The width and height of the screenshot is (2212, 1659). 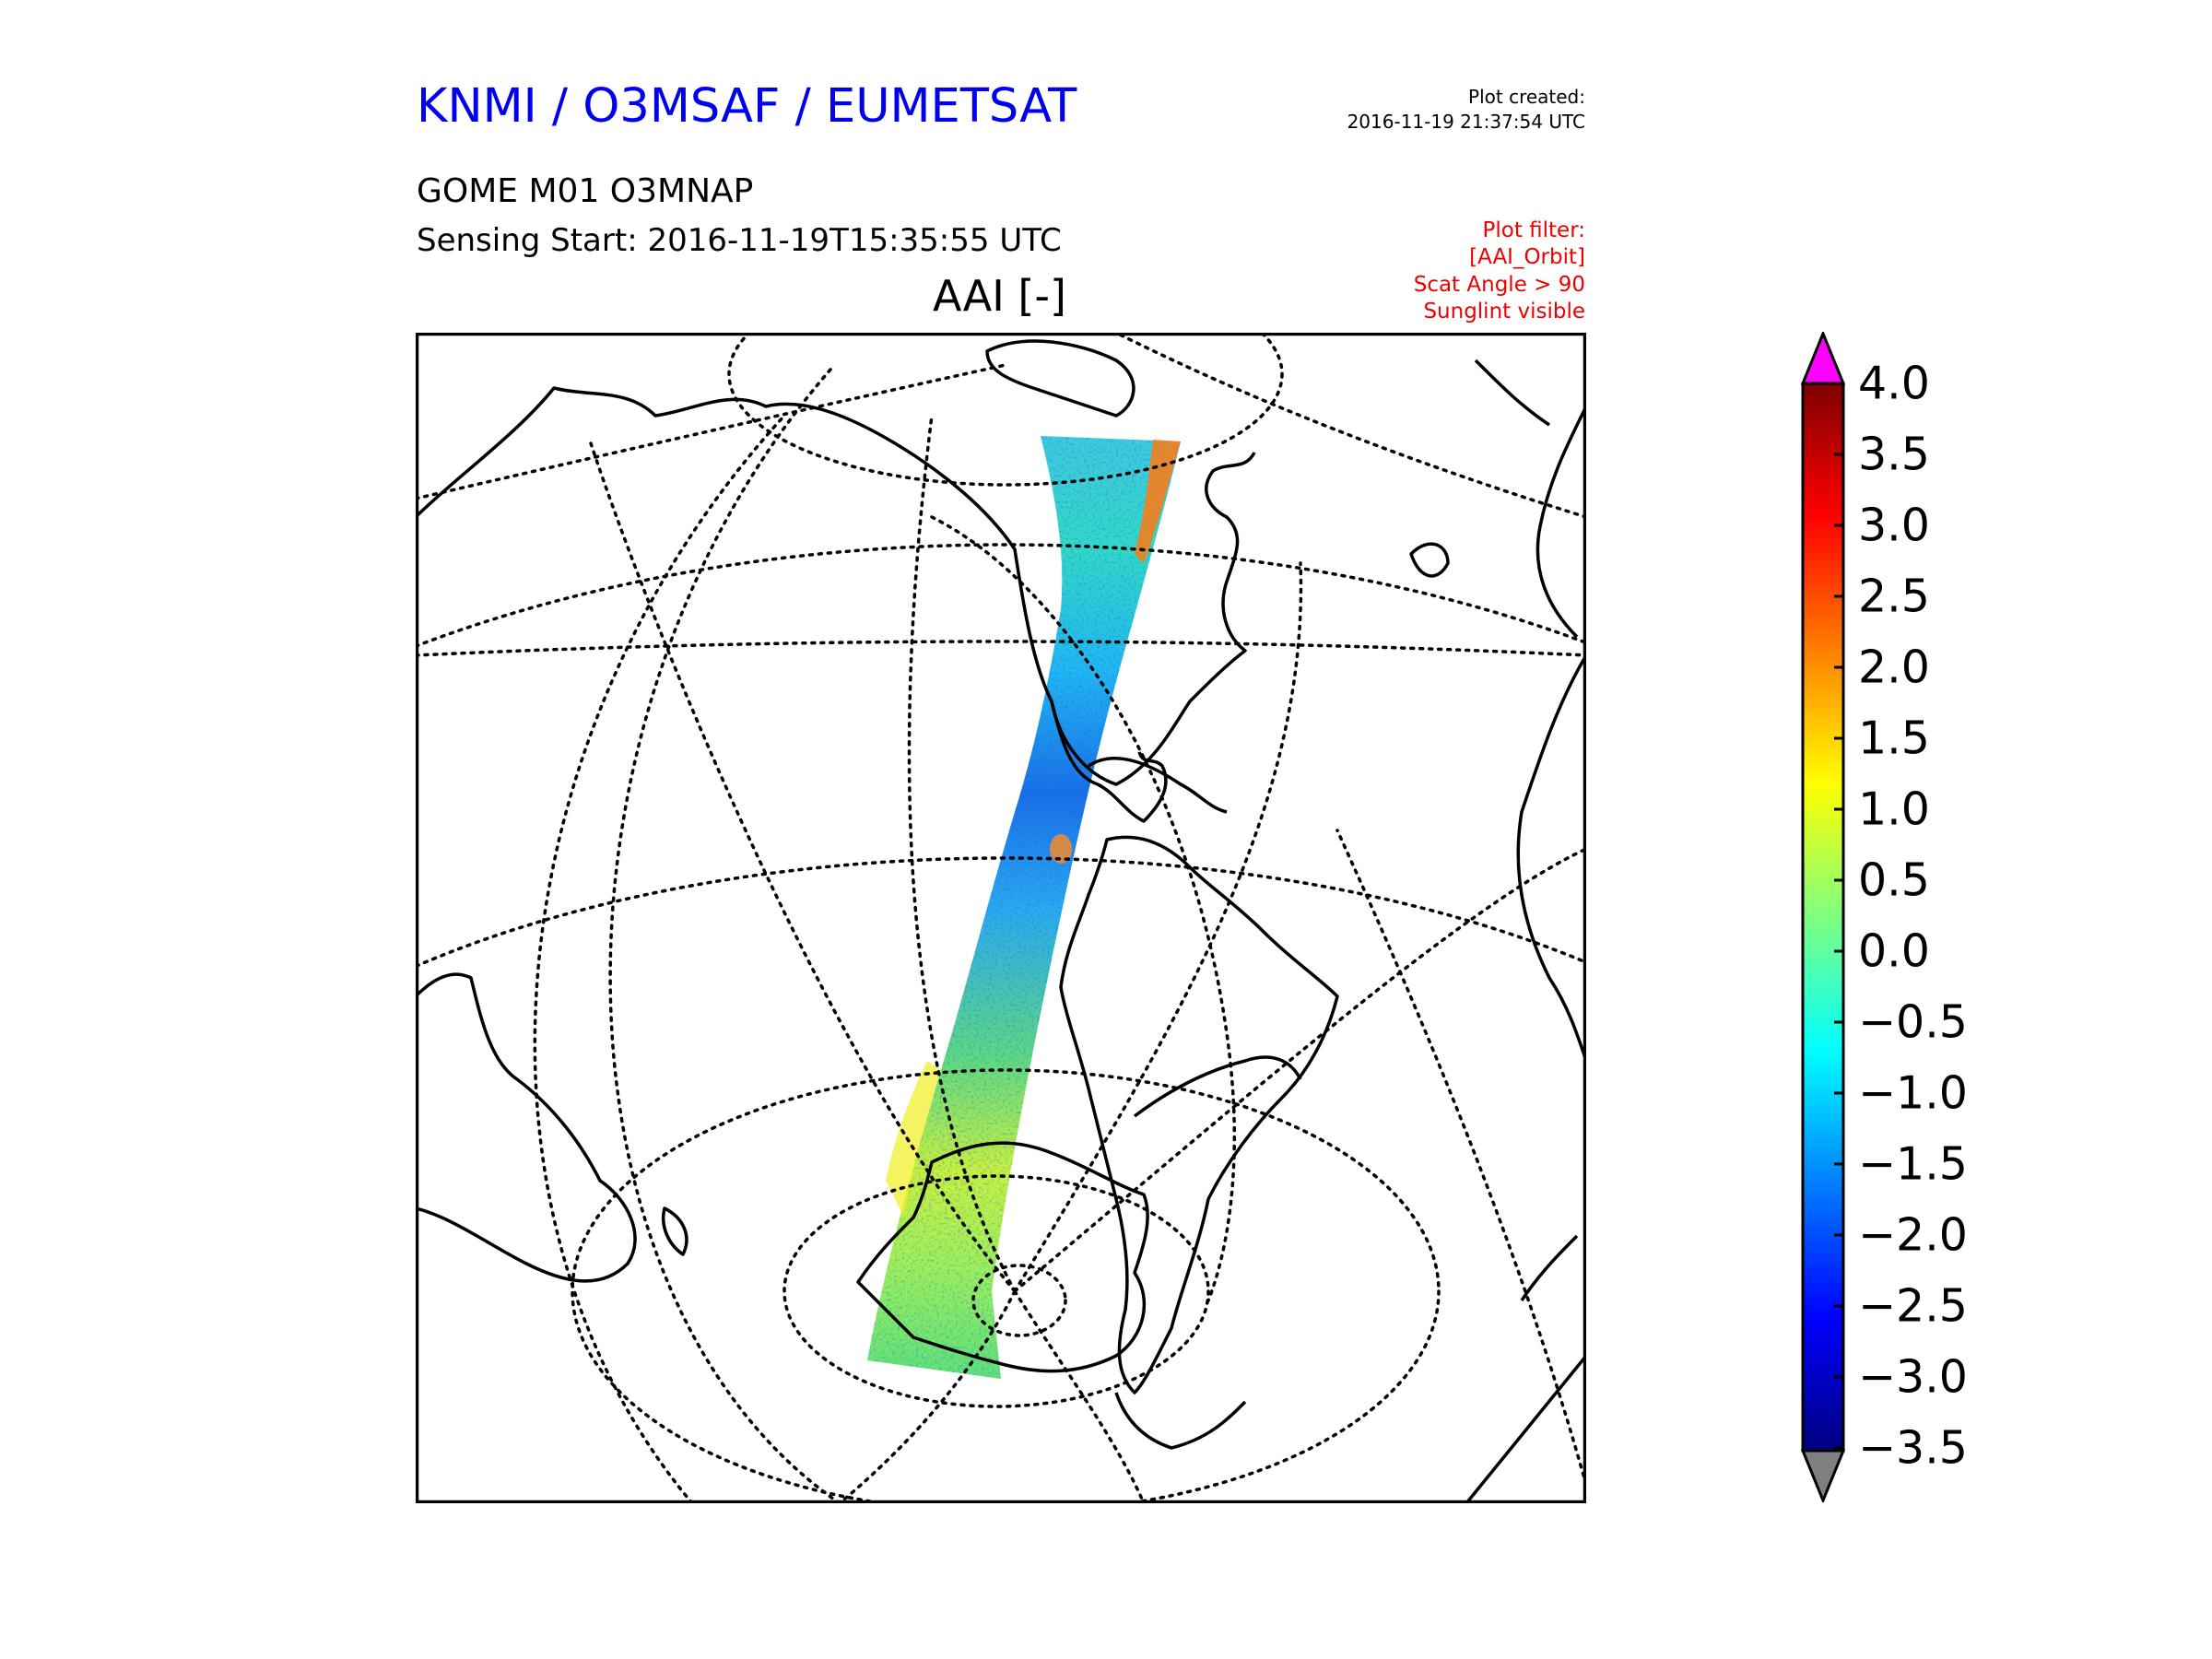 I want to click on colorbar-gradient, so click(x=1823, y=917).